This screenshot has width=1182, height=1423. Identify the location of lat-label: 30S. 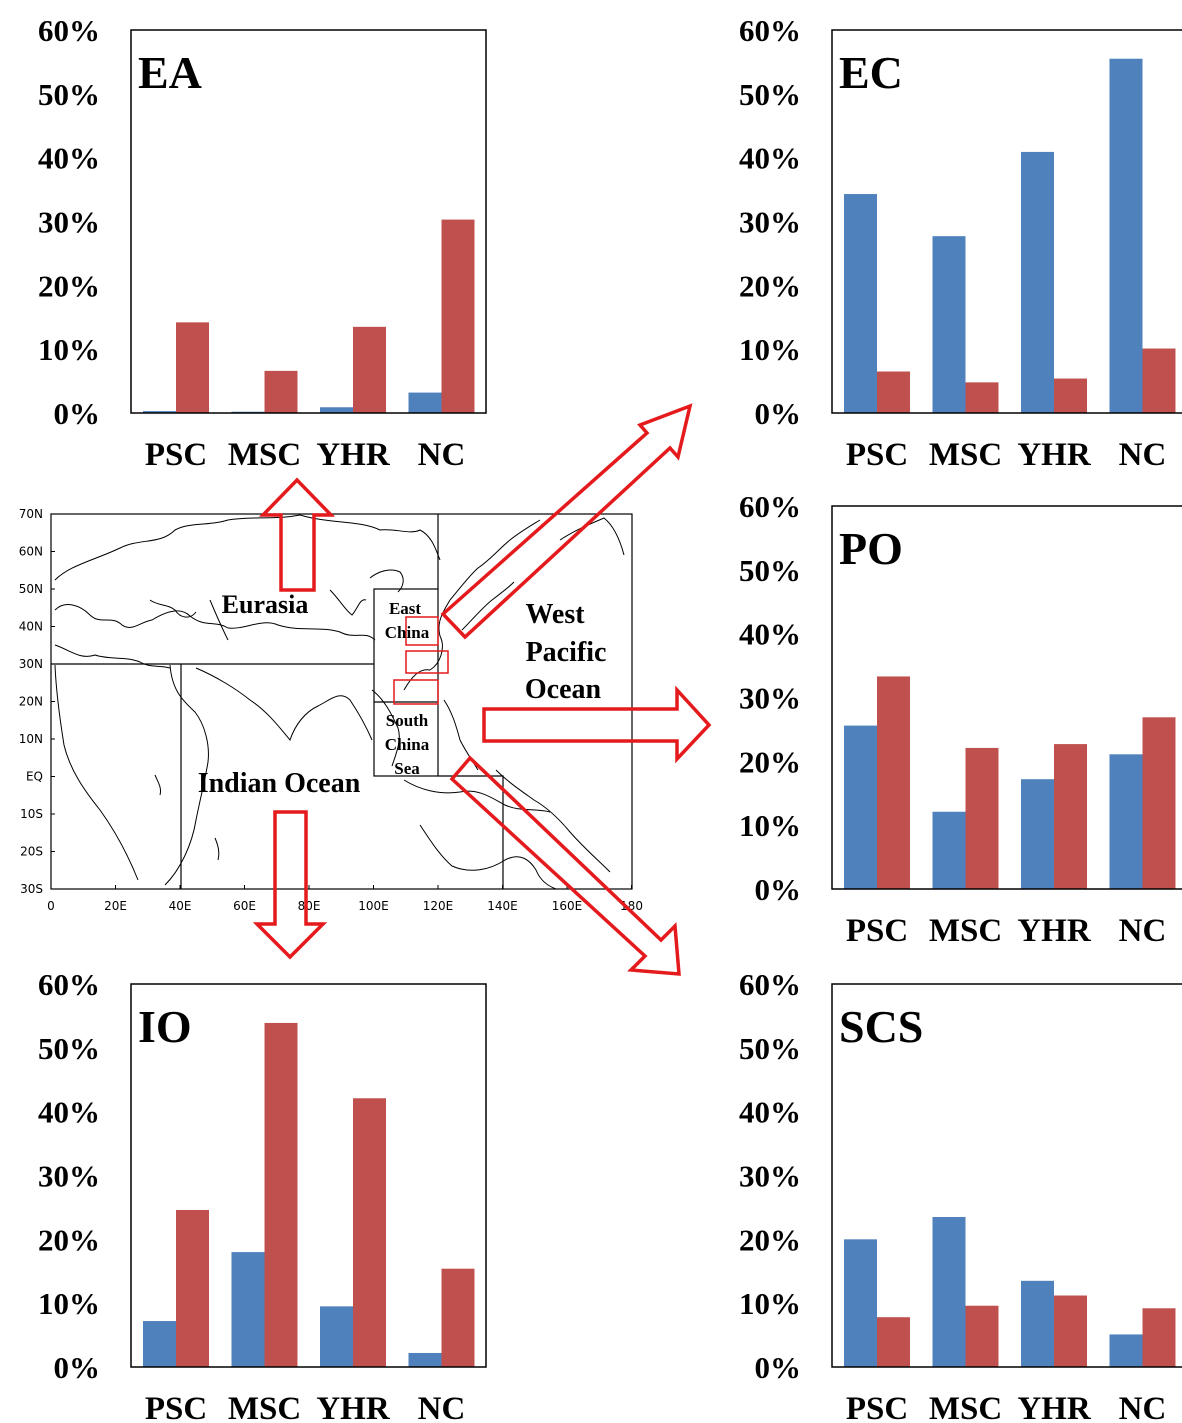
(31, 889).